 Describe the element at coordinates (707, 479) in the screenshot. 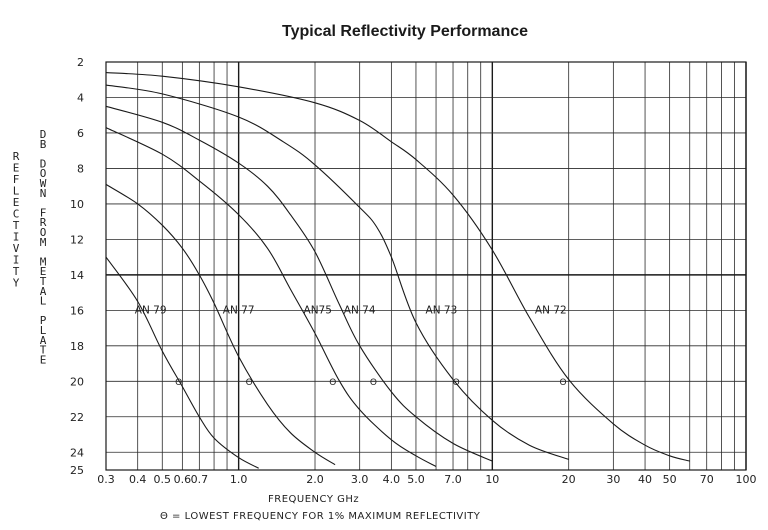

I see `x-tick-label: 70` at that location.